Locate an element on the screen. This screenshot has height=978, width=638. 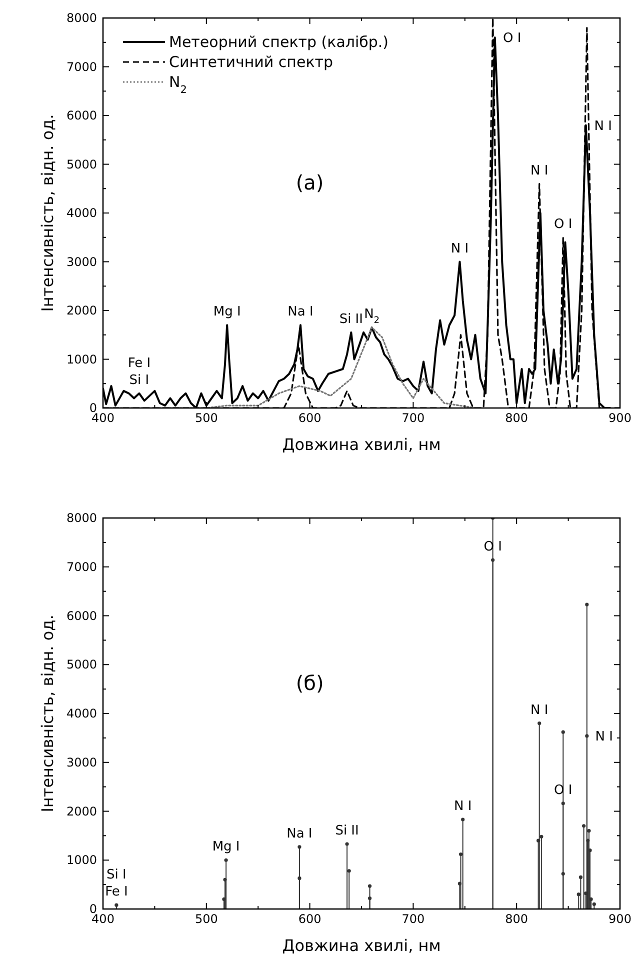
annotation: (б) is located at coordinates (310, 683).